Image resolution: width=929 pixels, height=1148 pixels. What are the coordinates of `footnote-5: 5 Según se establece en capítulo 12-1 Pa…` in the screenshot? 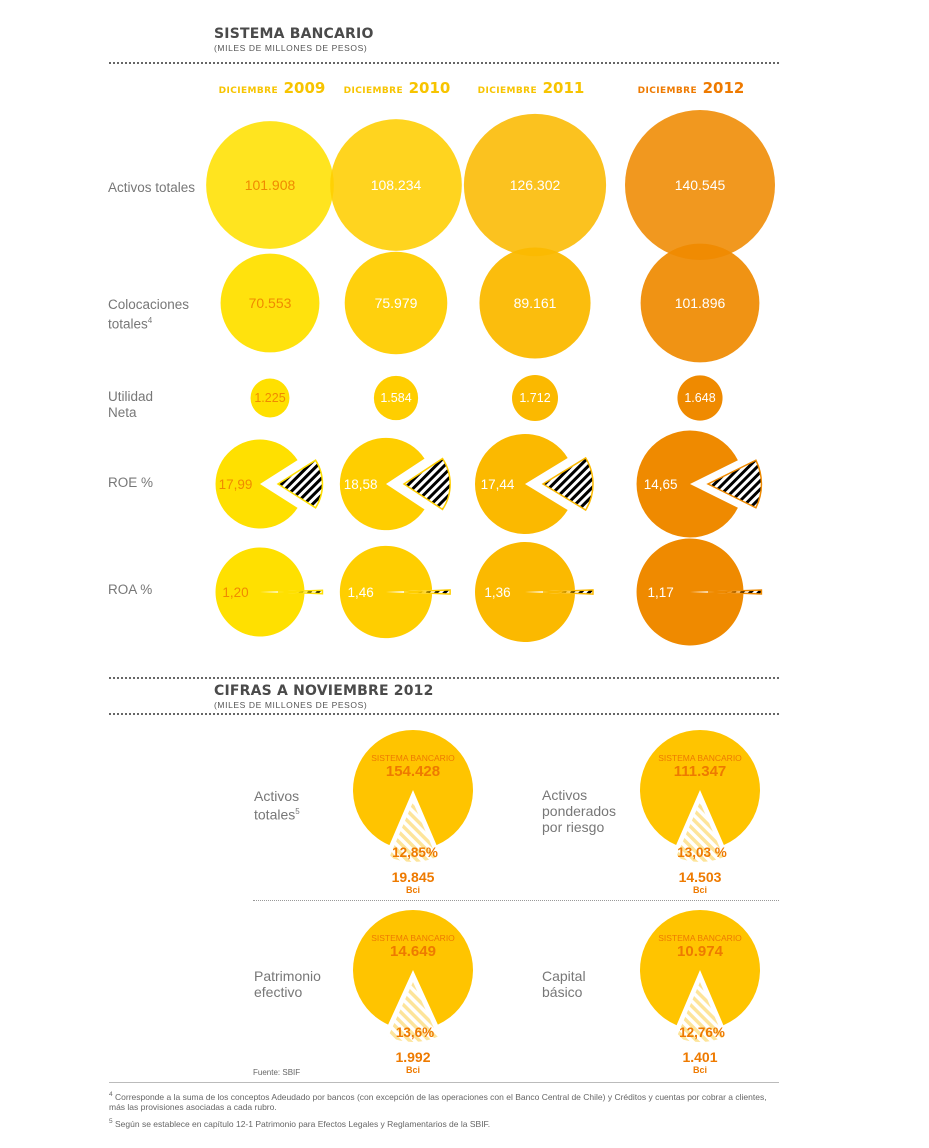 It's located at (444, 1123).